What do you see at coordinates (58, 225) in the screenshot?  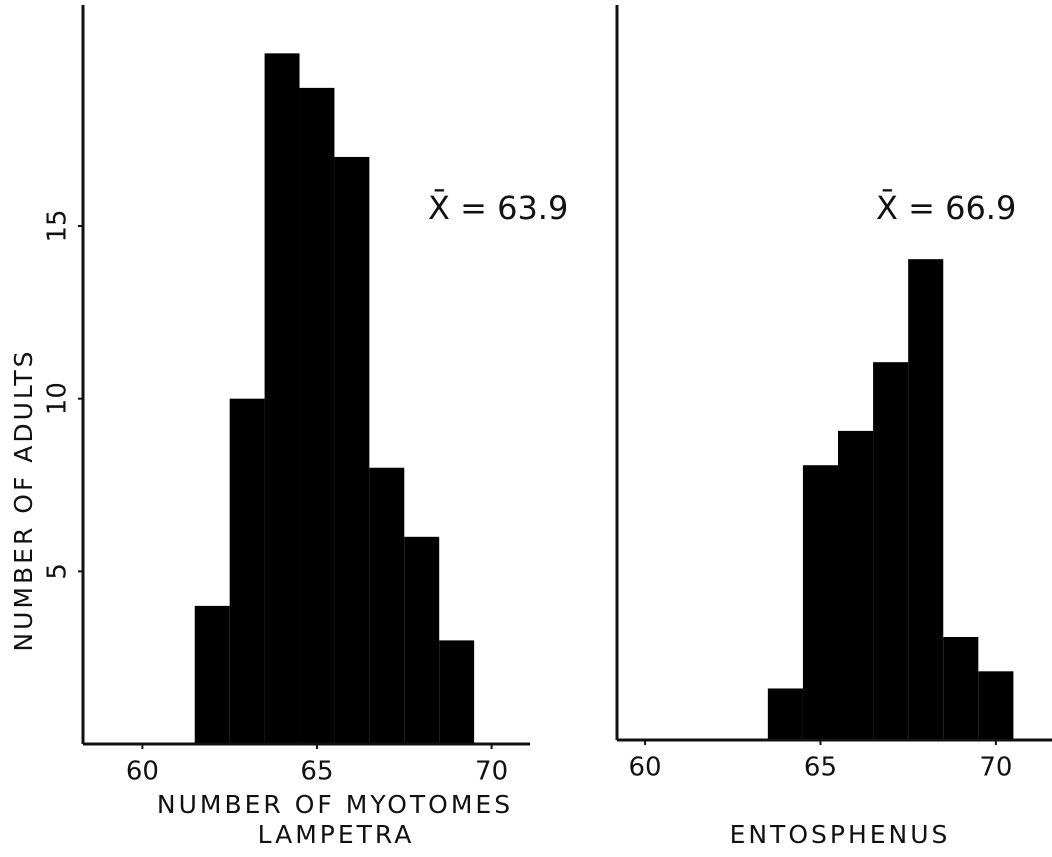 I see `y-tick-label: 15` at bounding box center [58, 225].